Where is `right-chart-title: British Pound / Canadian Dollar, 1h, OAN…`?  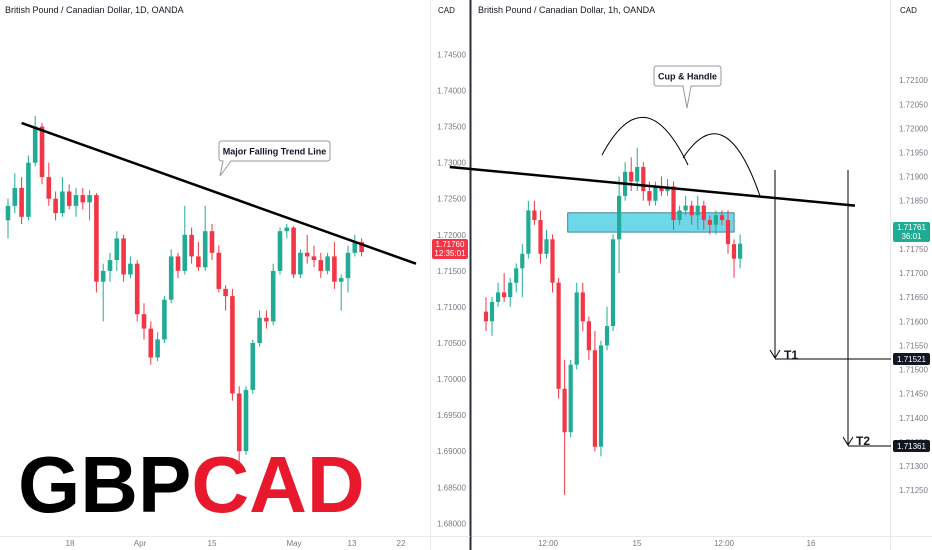
right-chart-title: British Pound / Canadian Dollar, 1h, OAN… is located at coordinates (566, 10).